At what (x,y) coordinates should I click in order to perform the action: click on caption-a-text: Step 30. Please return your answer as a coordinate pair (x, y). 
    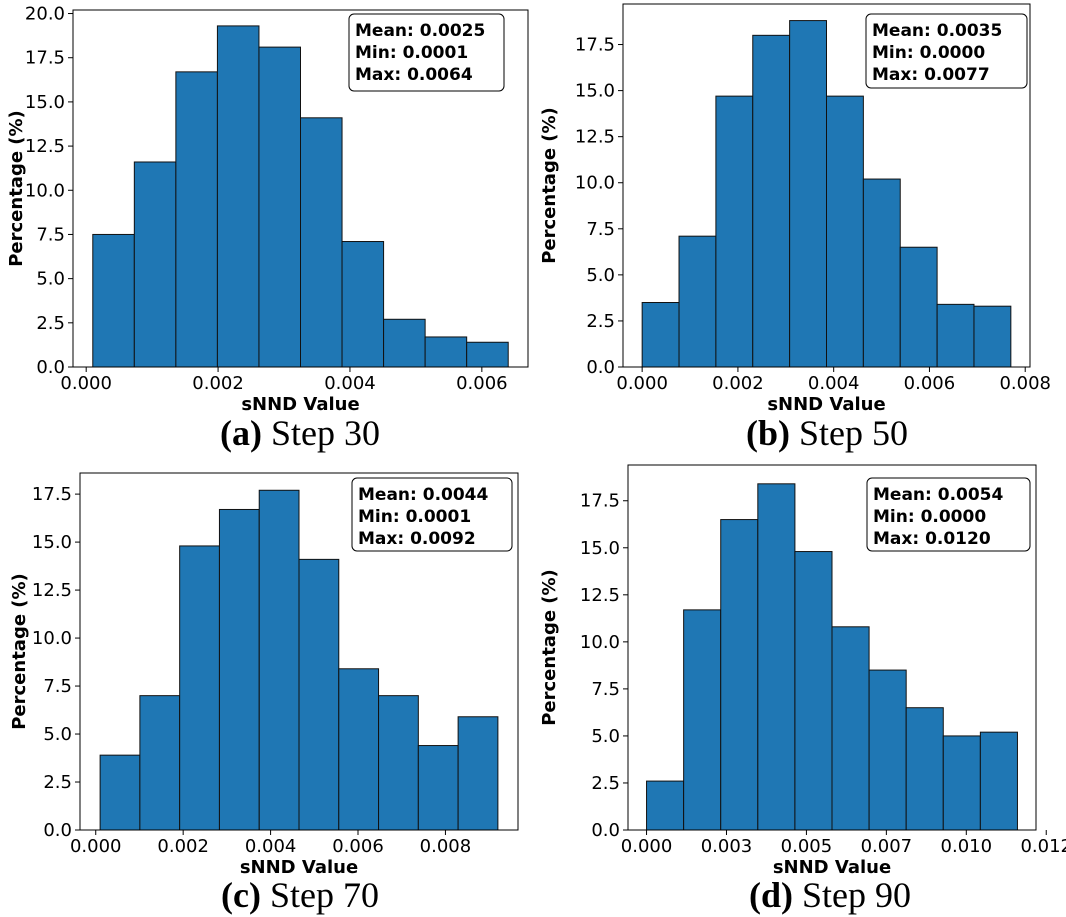
    Looking at the image, I should click on (325, 433).